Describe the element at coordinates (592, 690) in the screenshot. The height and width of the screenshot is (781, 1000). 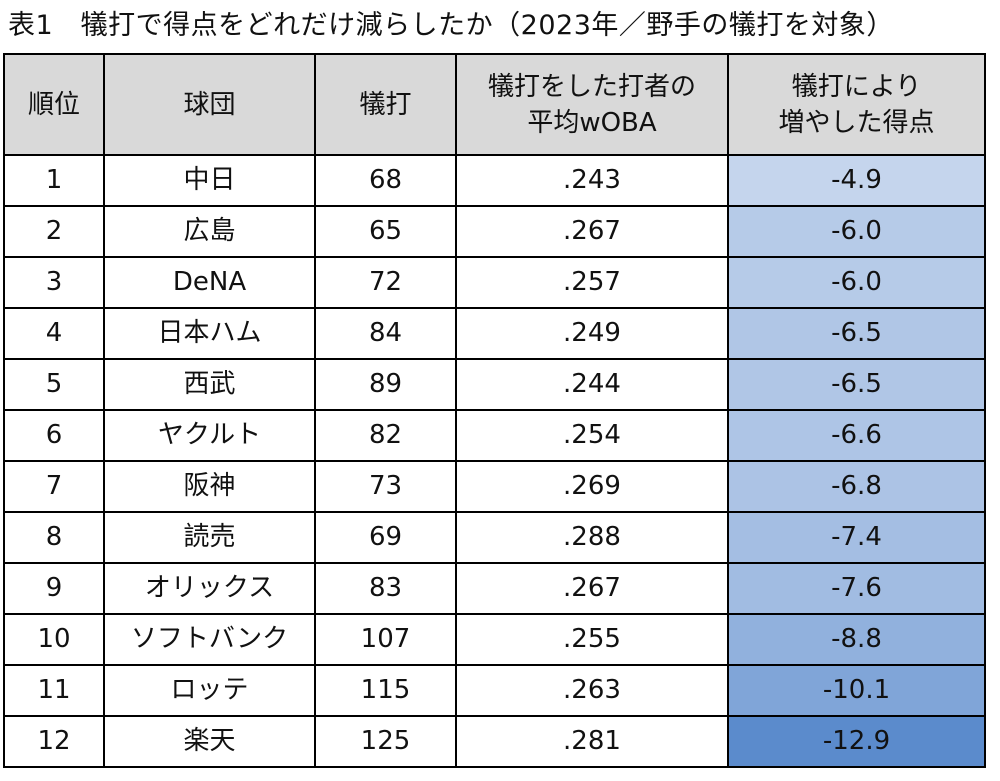
I see `cell-average-woba: .263` at that location.